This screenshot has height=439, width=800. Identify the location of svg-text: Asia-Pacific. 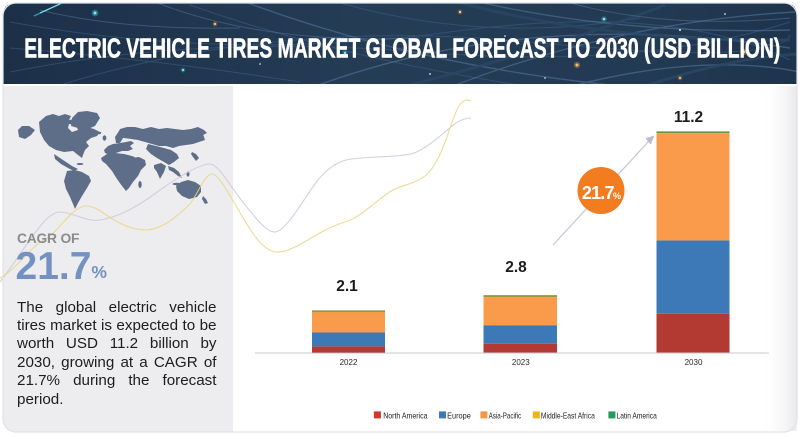
(505, 415).